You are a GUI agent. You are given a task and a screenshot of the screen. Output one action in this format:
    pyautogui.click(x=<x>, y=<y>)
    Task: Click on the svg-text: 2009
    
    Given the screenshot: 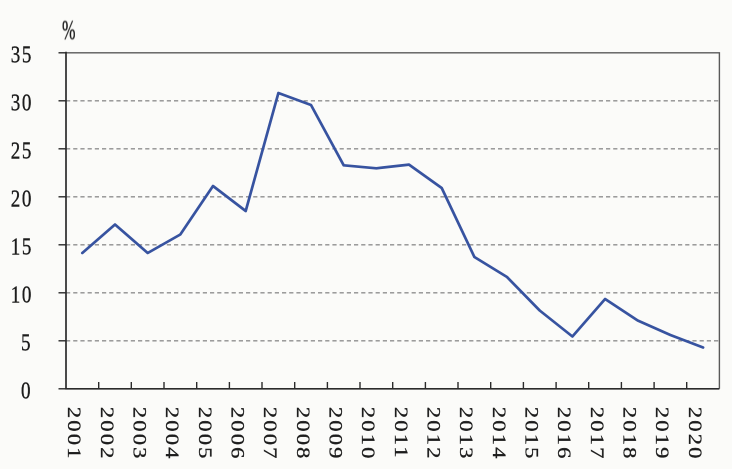 What is the action you would take?
    pyautogui.click(x=336, y=434)
    